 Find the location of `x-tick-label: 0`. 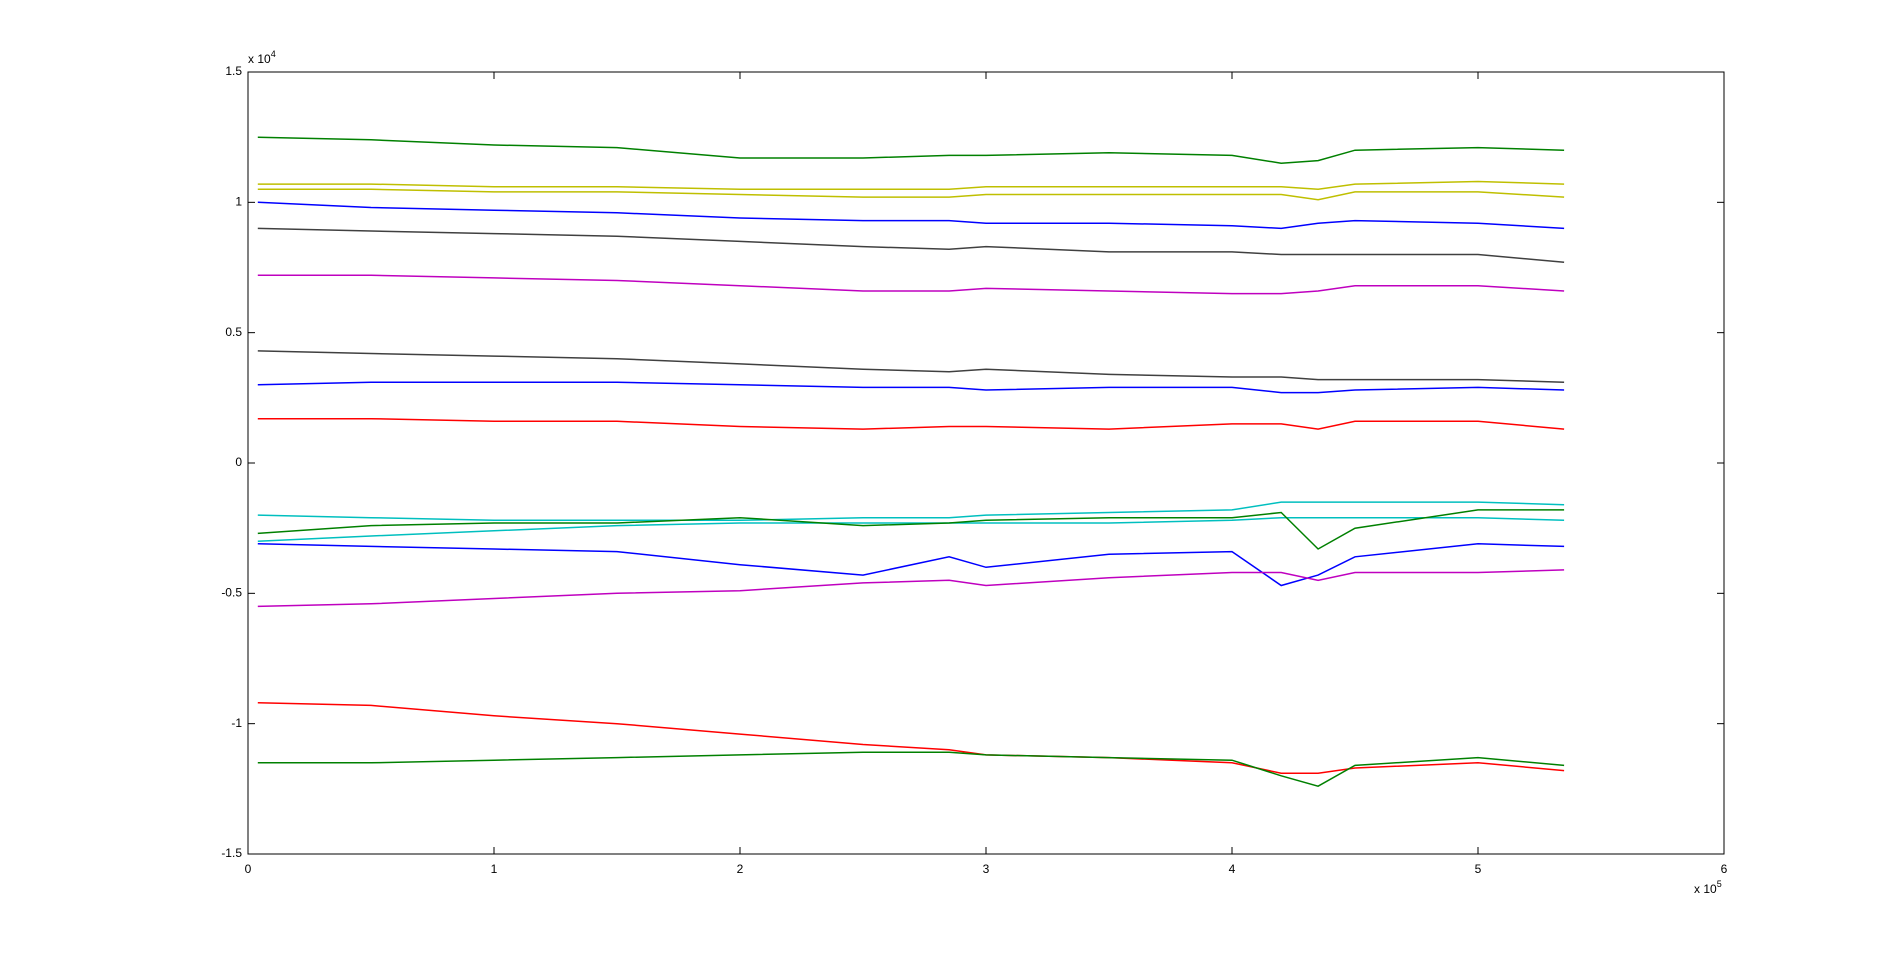

x-tick-label: 0 is located at coordinates (248, 869).